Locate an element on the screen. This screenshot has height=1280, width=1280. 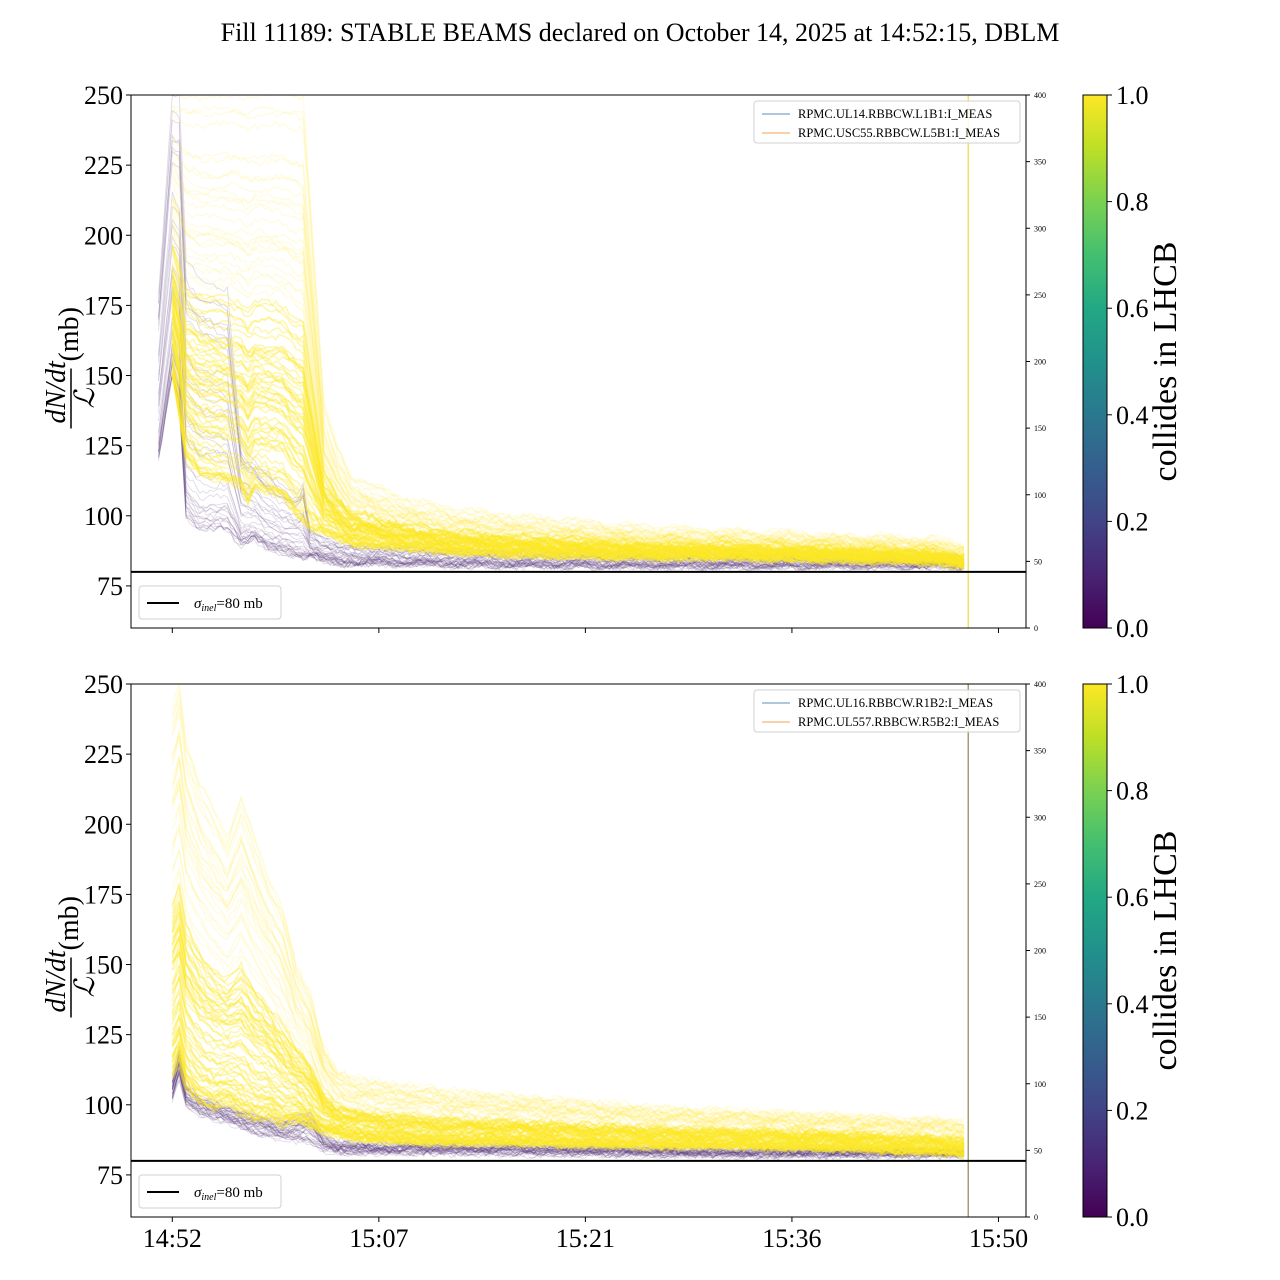
y-axis-label-denominator: ℒ is located at coordinates (85, 987).